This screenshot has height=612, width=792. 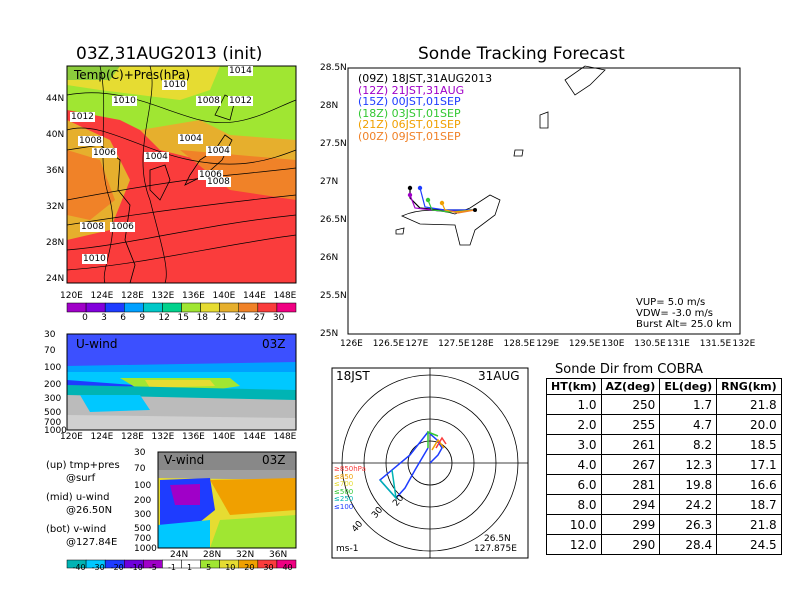 I want to click on temp-map-label: Temp(C)+Pres(hPa), so click(x=132, y=75).